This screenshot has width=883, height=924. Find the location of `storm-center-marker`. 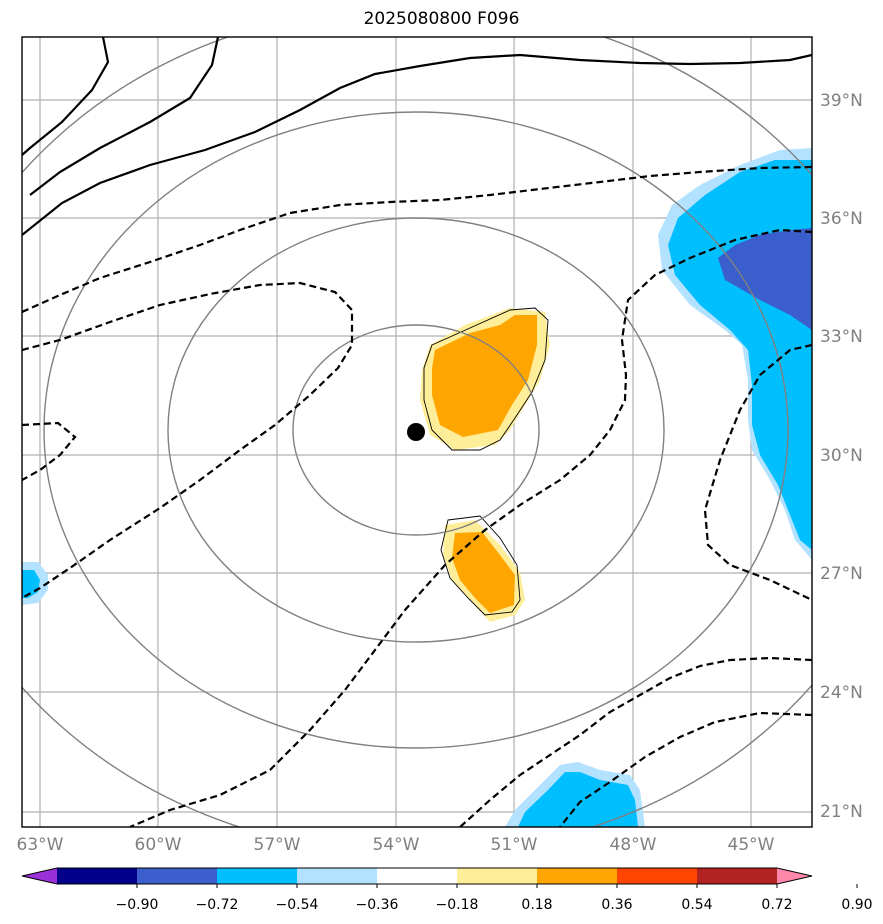

storm-center-marker is located at coordinates (416, 432).